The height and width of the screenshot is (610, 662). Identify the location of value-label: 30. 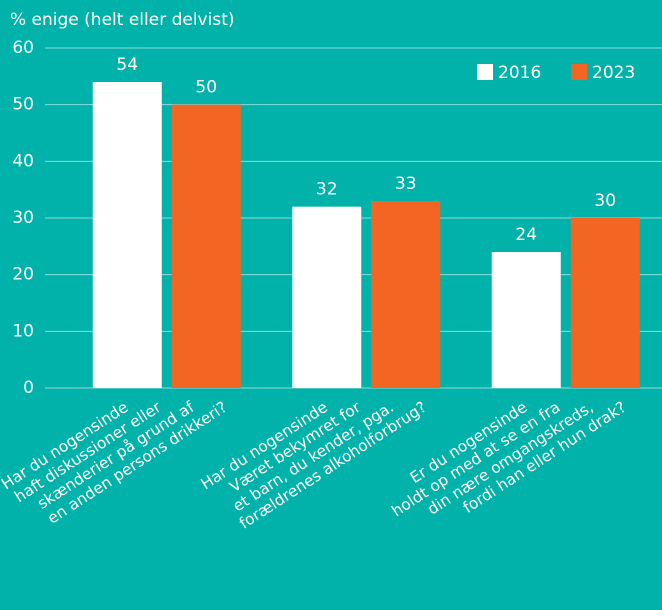
(605, 201).